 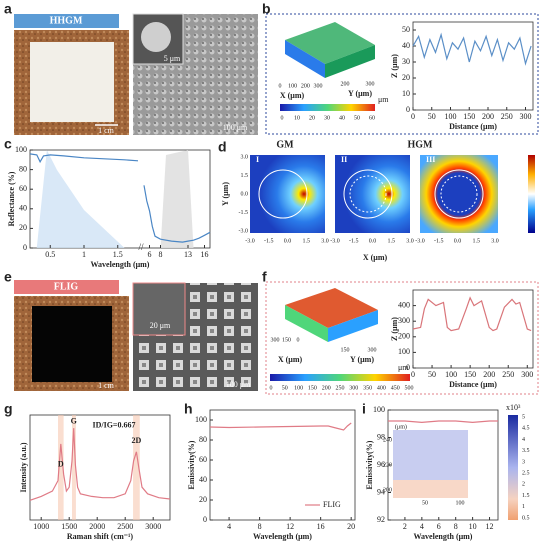 I want to click on title-bar, so click(x=66, y=287).